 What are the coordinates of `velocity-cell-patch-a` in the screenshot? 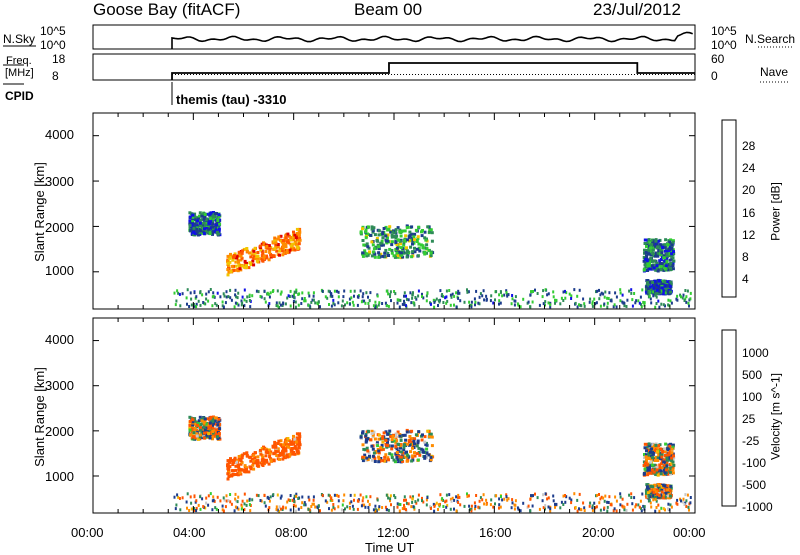 It's located at (193, 425).